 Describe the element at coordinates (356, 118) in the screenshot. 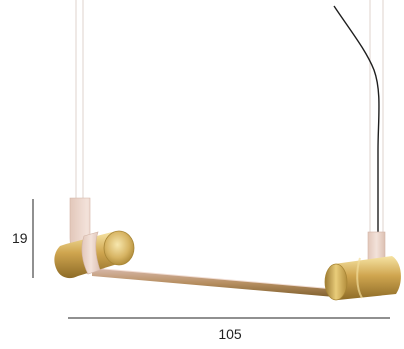

I see `power-cord` at that location.